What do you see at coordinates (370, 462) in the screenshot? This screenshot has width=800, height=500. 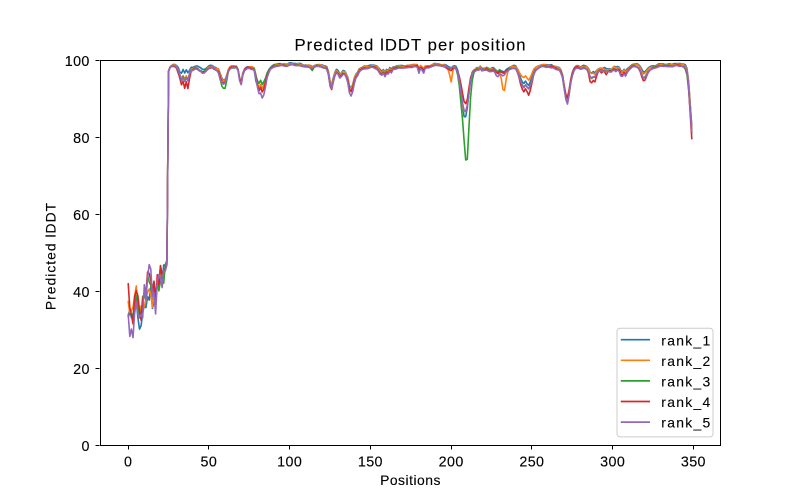 I see `svg-text: 150` at bounding box center [370, 462].